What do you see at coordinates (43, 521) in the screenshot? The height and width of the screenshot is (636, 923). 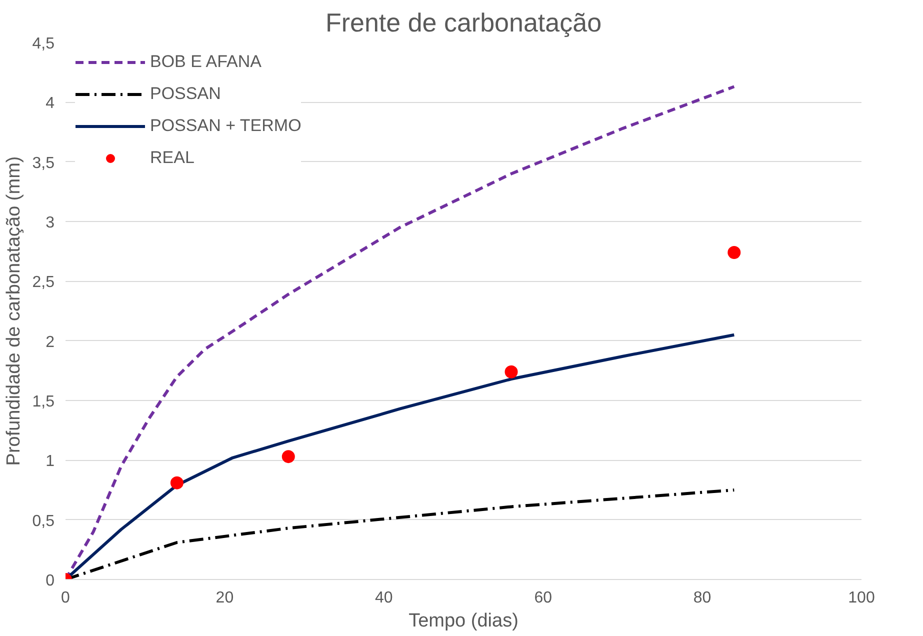 I see `y-tick-label: 0,5` at bounding box center [43, 521].